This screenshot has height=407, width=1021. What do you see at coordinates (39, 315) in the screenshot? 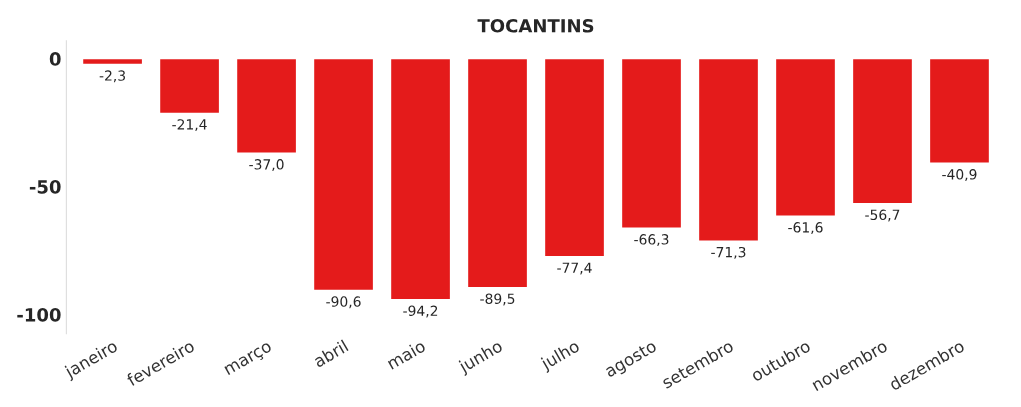
I see `y-tick-label: -100` at bounding box center [39, 315].